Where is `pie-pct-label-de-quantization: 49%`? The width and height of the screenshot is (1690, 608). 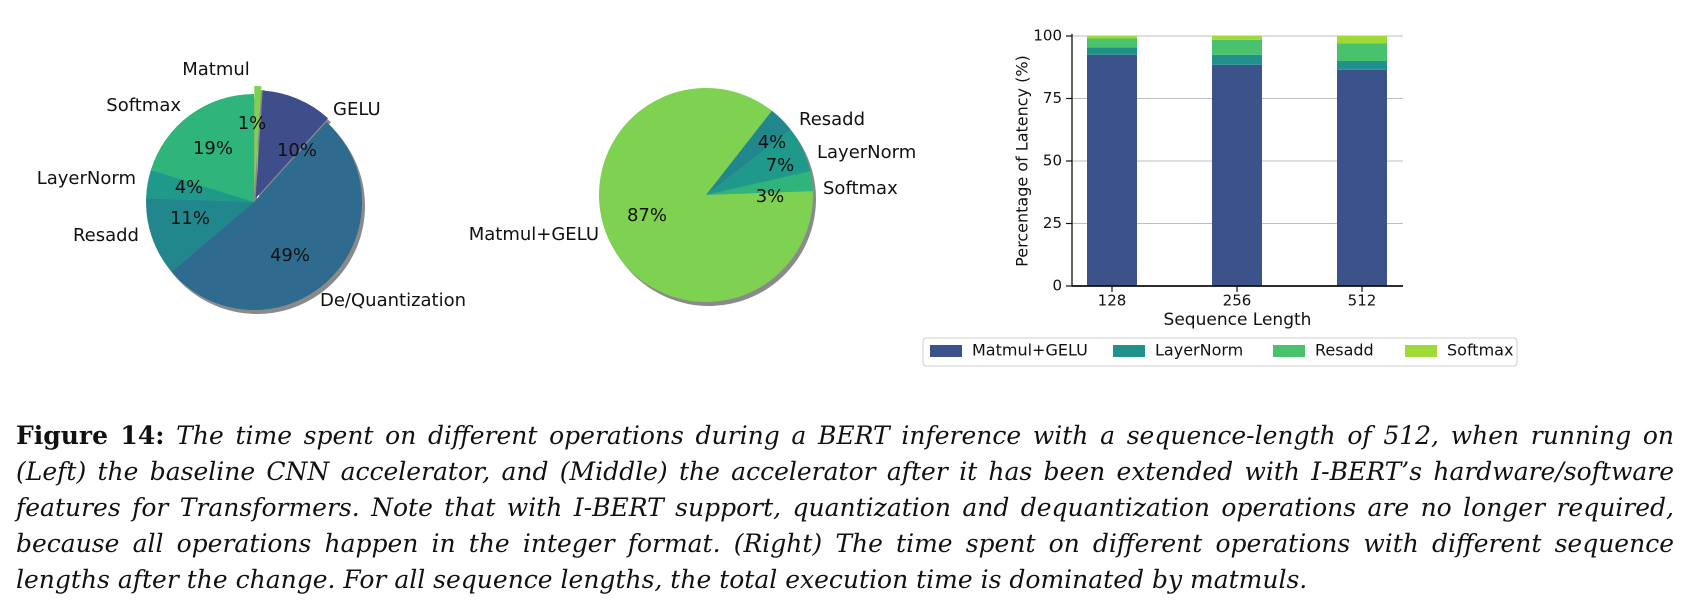
pie-pct-label-de-quantization: 49% is located at coordinates (290, 255).